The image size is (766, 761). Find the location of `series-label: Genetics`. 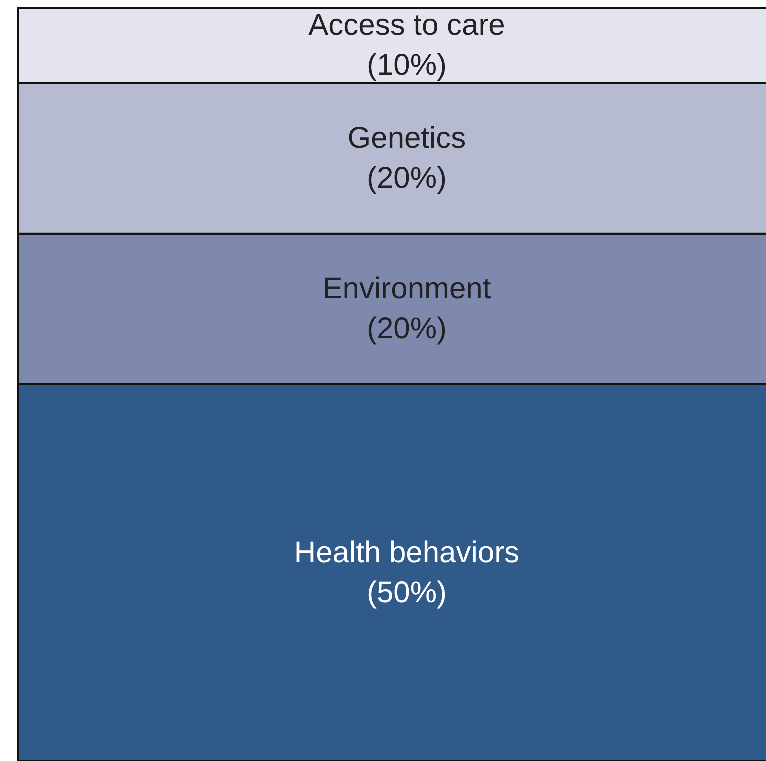

series-label: Genetics is located at coordinates (407, 139).